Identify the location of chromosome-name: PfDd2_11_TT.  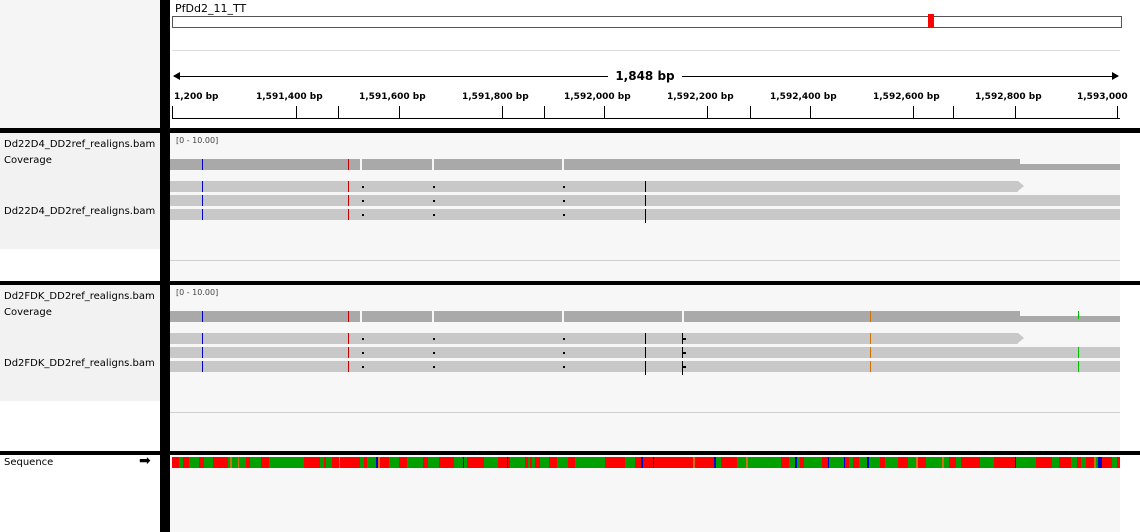
(211, 8).